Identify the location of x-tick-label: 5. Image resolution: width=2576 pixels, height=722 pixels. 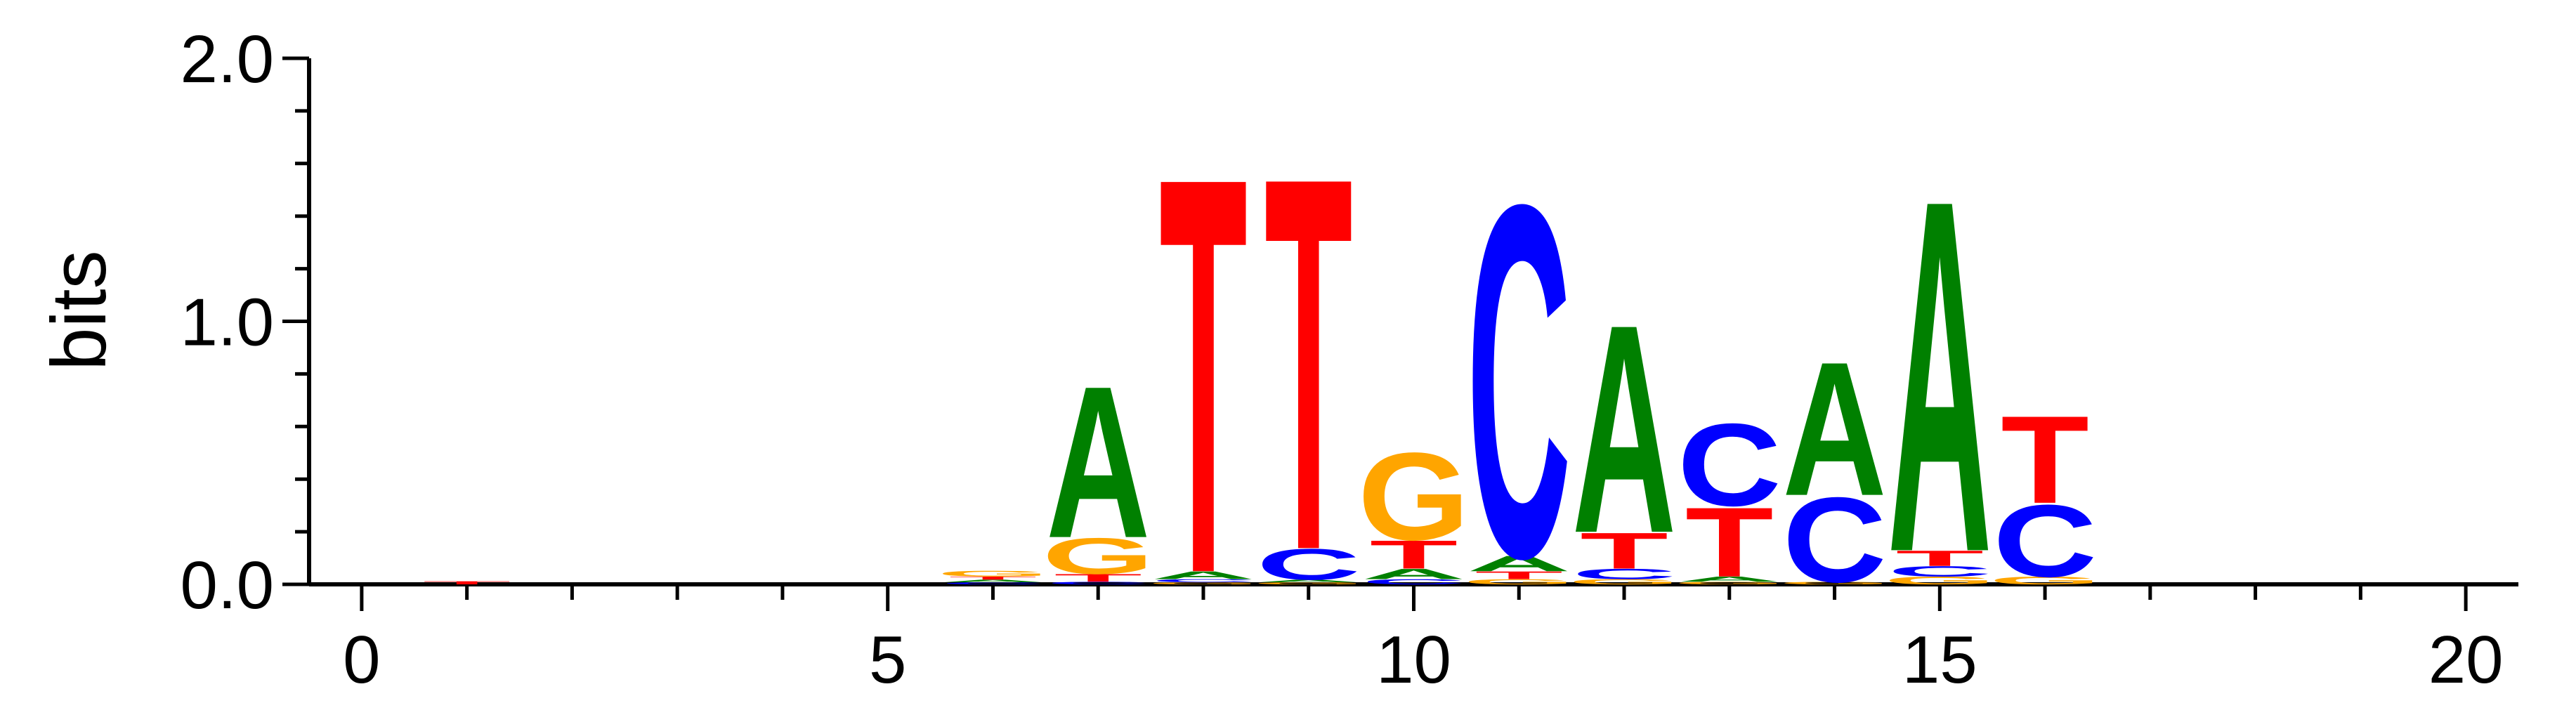
(888, 659).